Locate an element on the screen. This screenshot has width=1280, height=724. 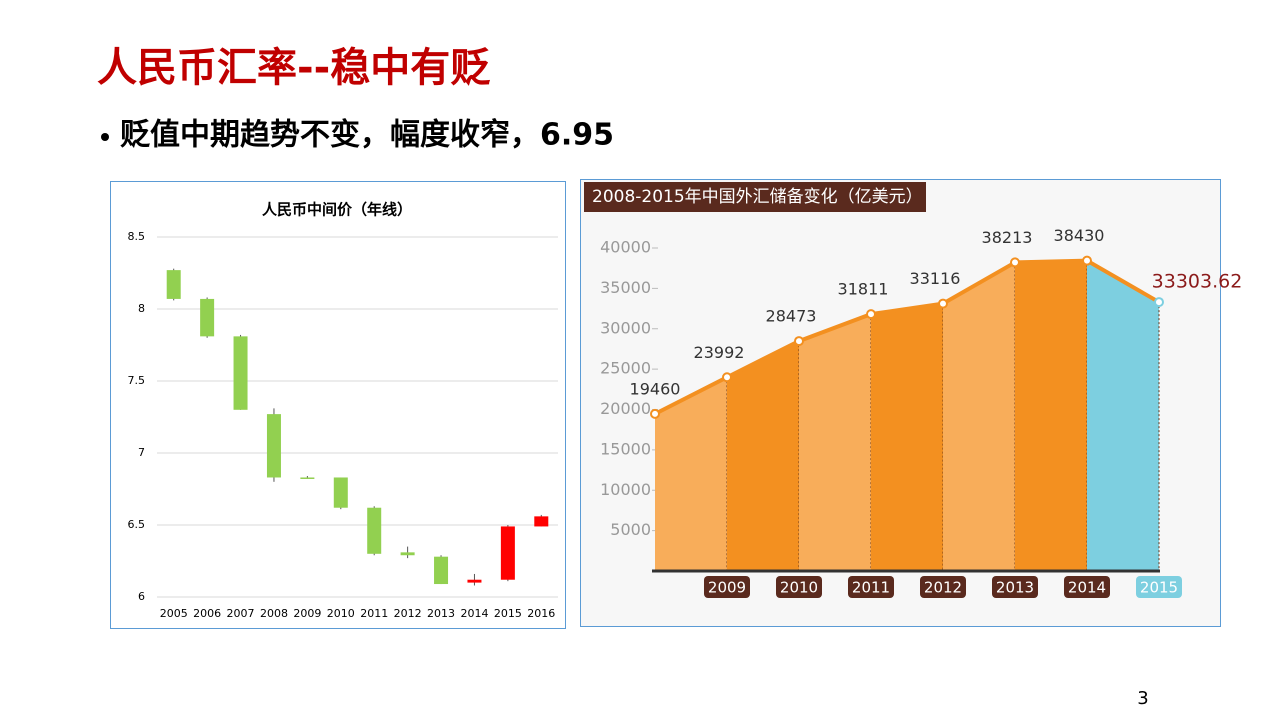
y-tick-label: 6 is located at coordinates (141, 596).